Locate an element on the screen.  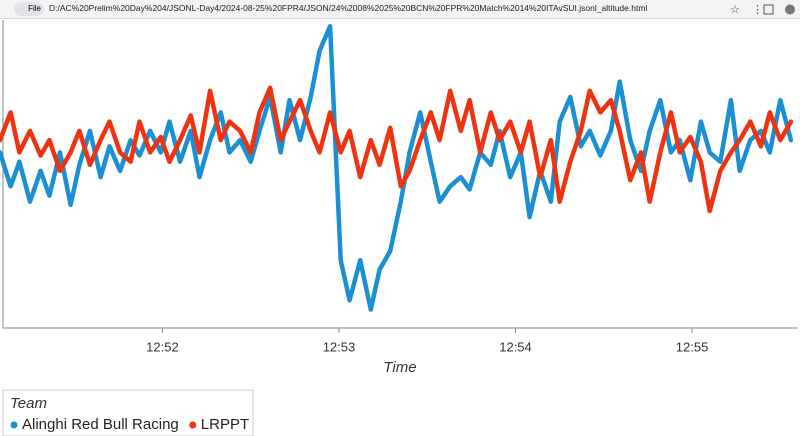
x-tick-label: 12:52 is located at coordinates (162, 346).